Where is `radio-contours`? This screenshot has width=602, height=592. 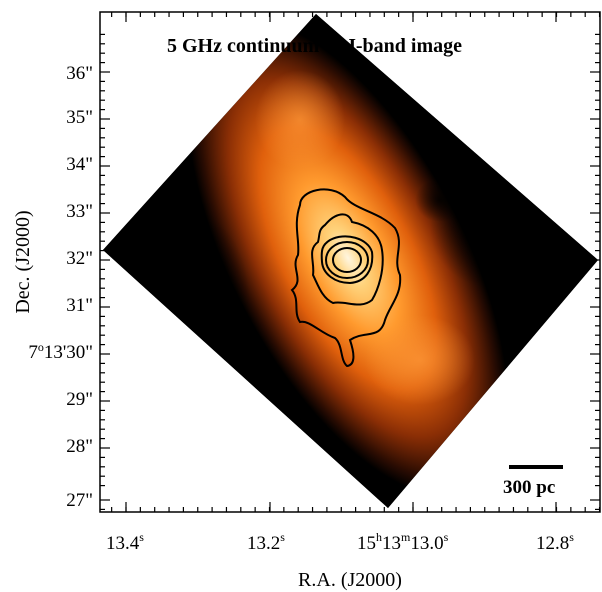
radio-contours is located at coordinates (346, 278).